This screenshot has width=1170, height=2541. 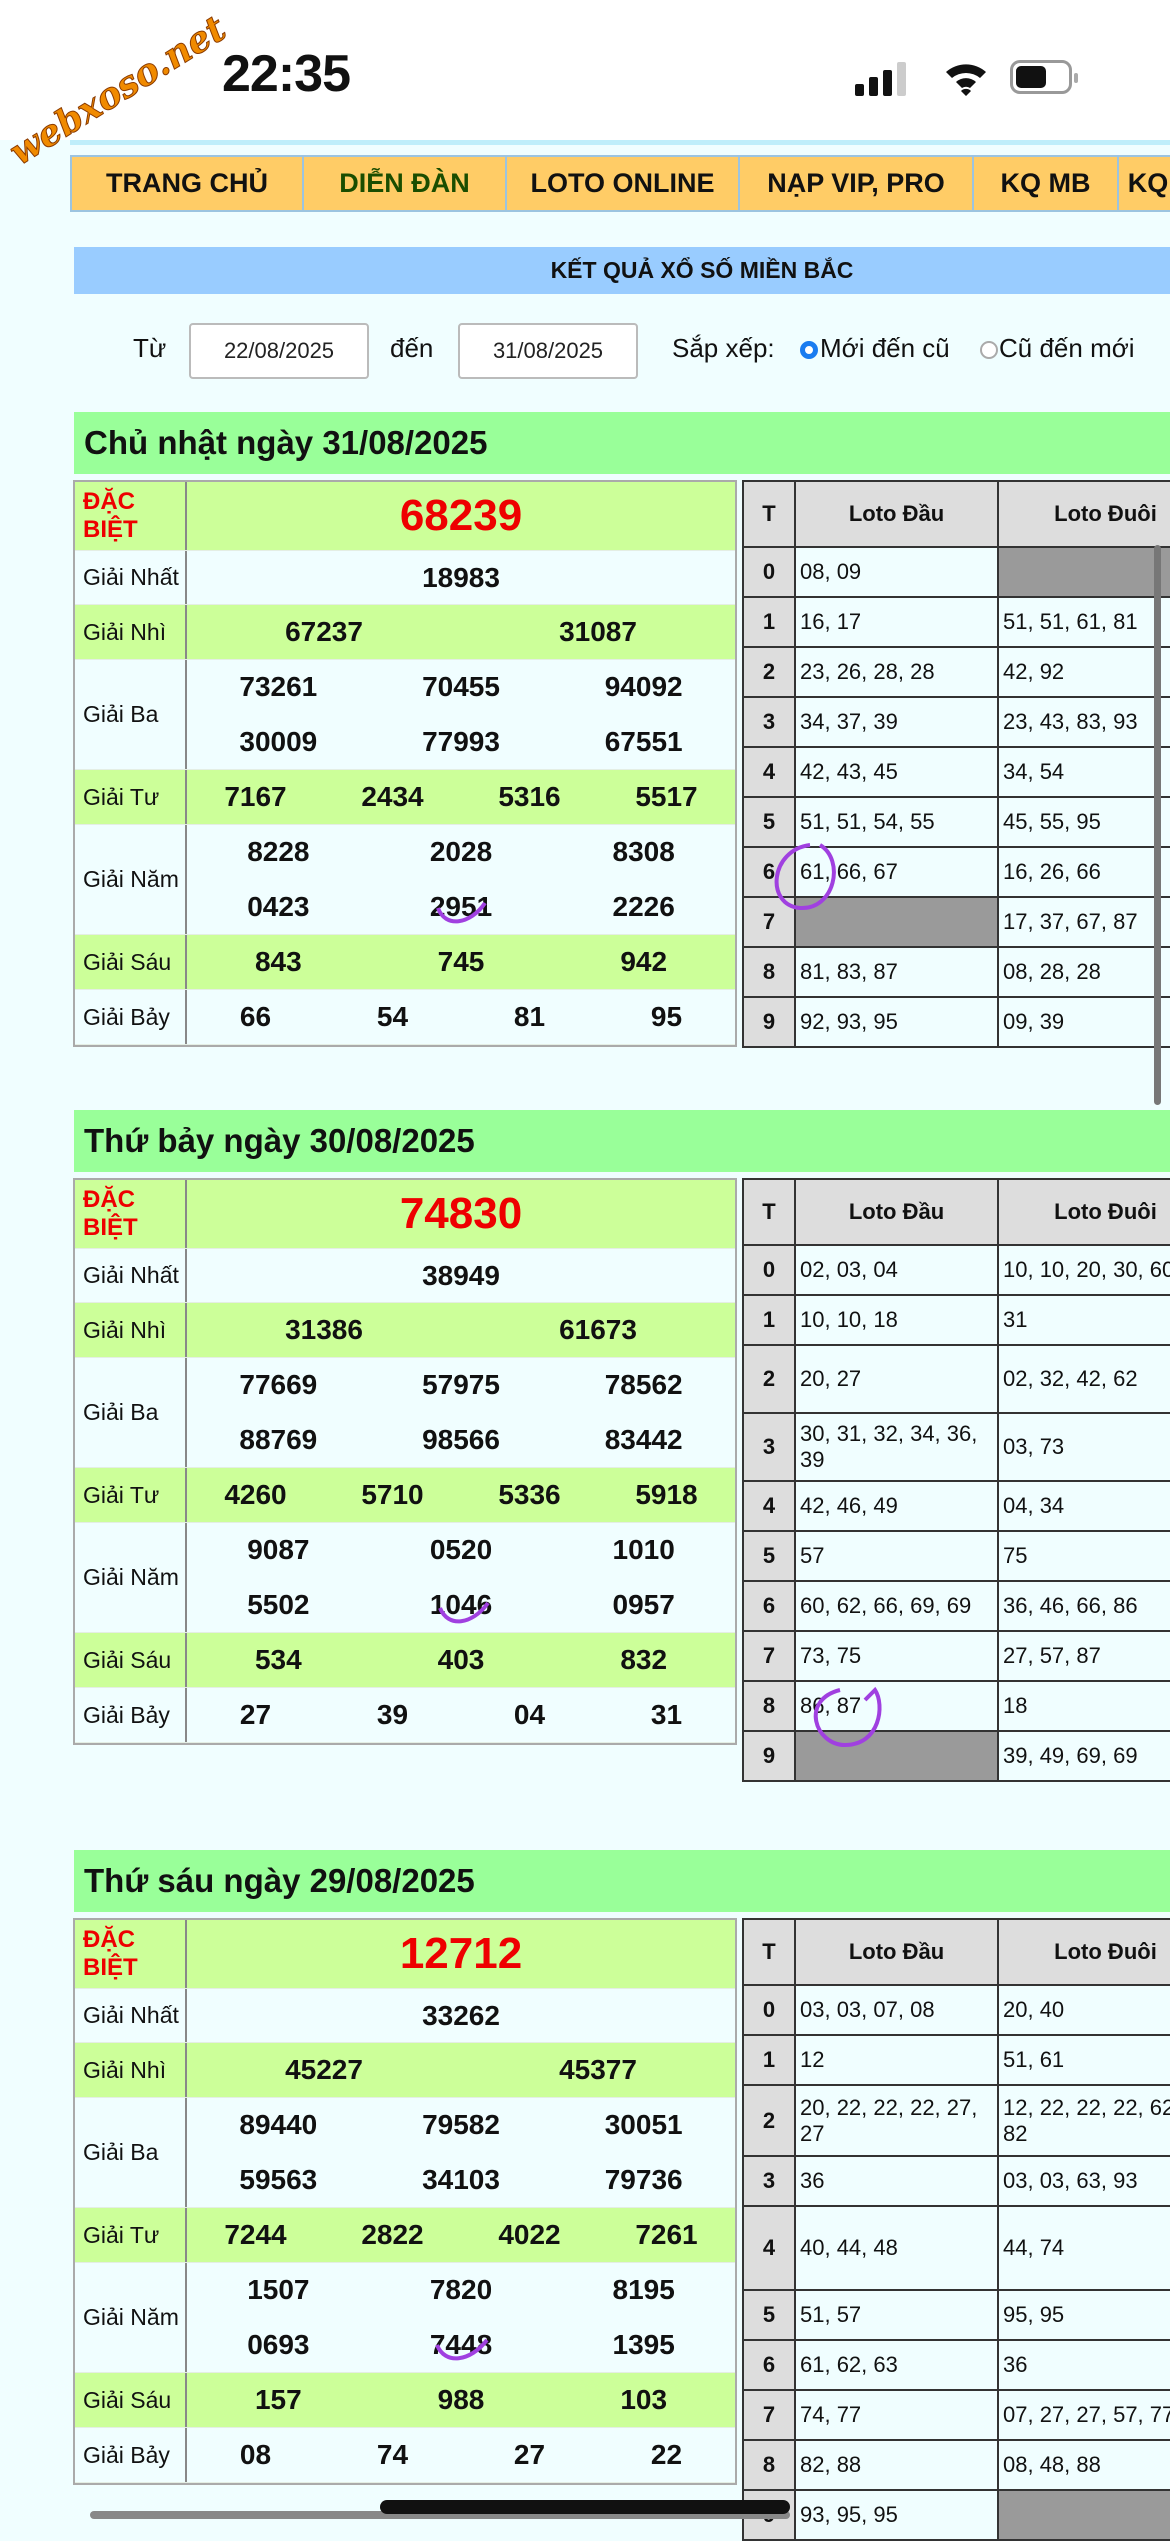 I want to click on prize-number: 61673, so click(x=598, y=1329).